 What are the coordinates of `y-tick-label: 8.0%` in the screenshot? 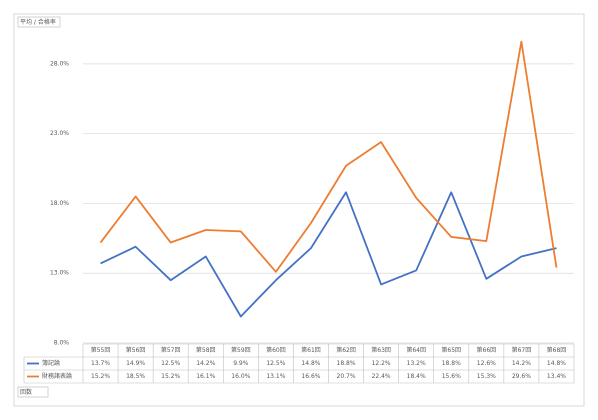 It's located at (62, 343).